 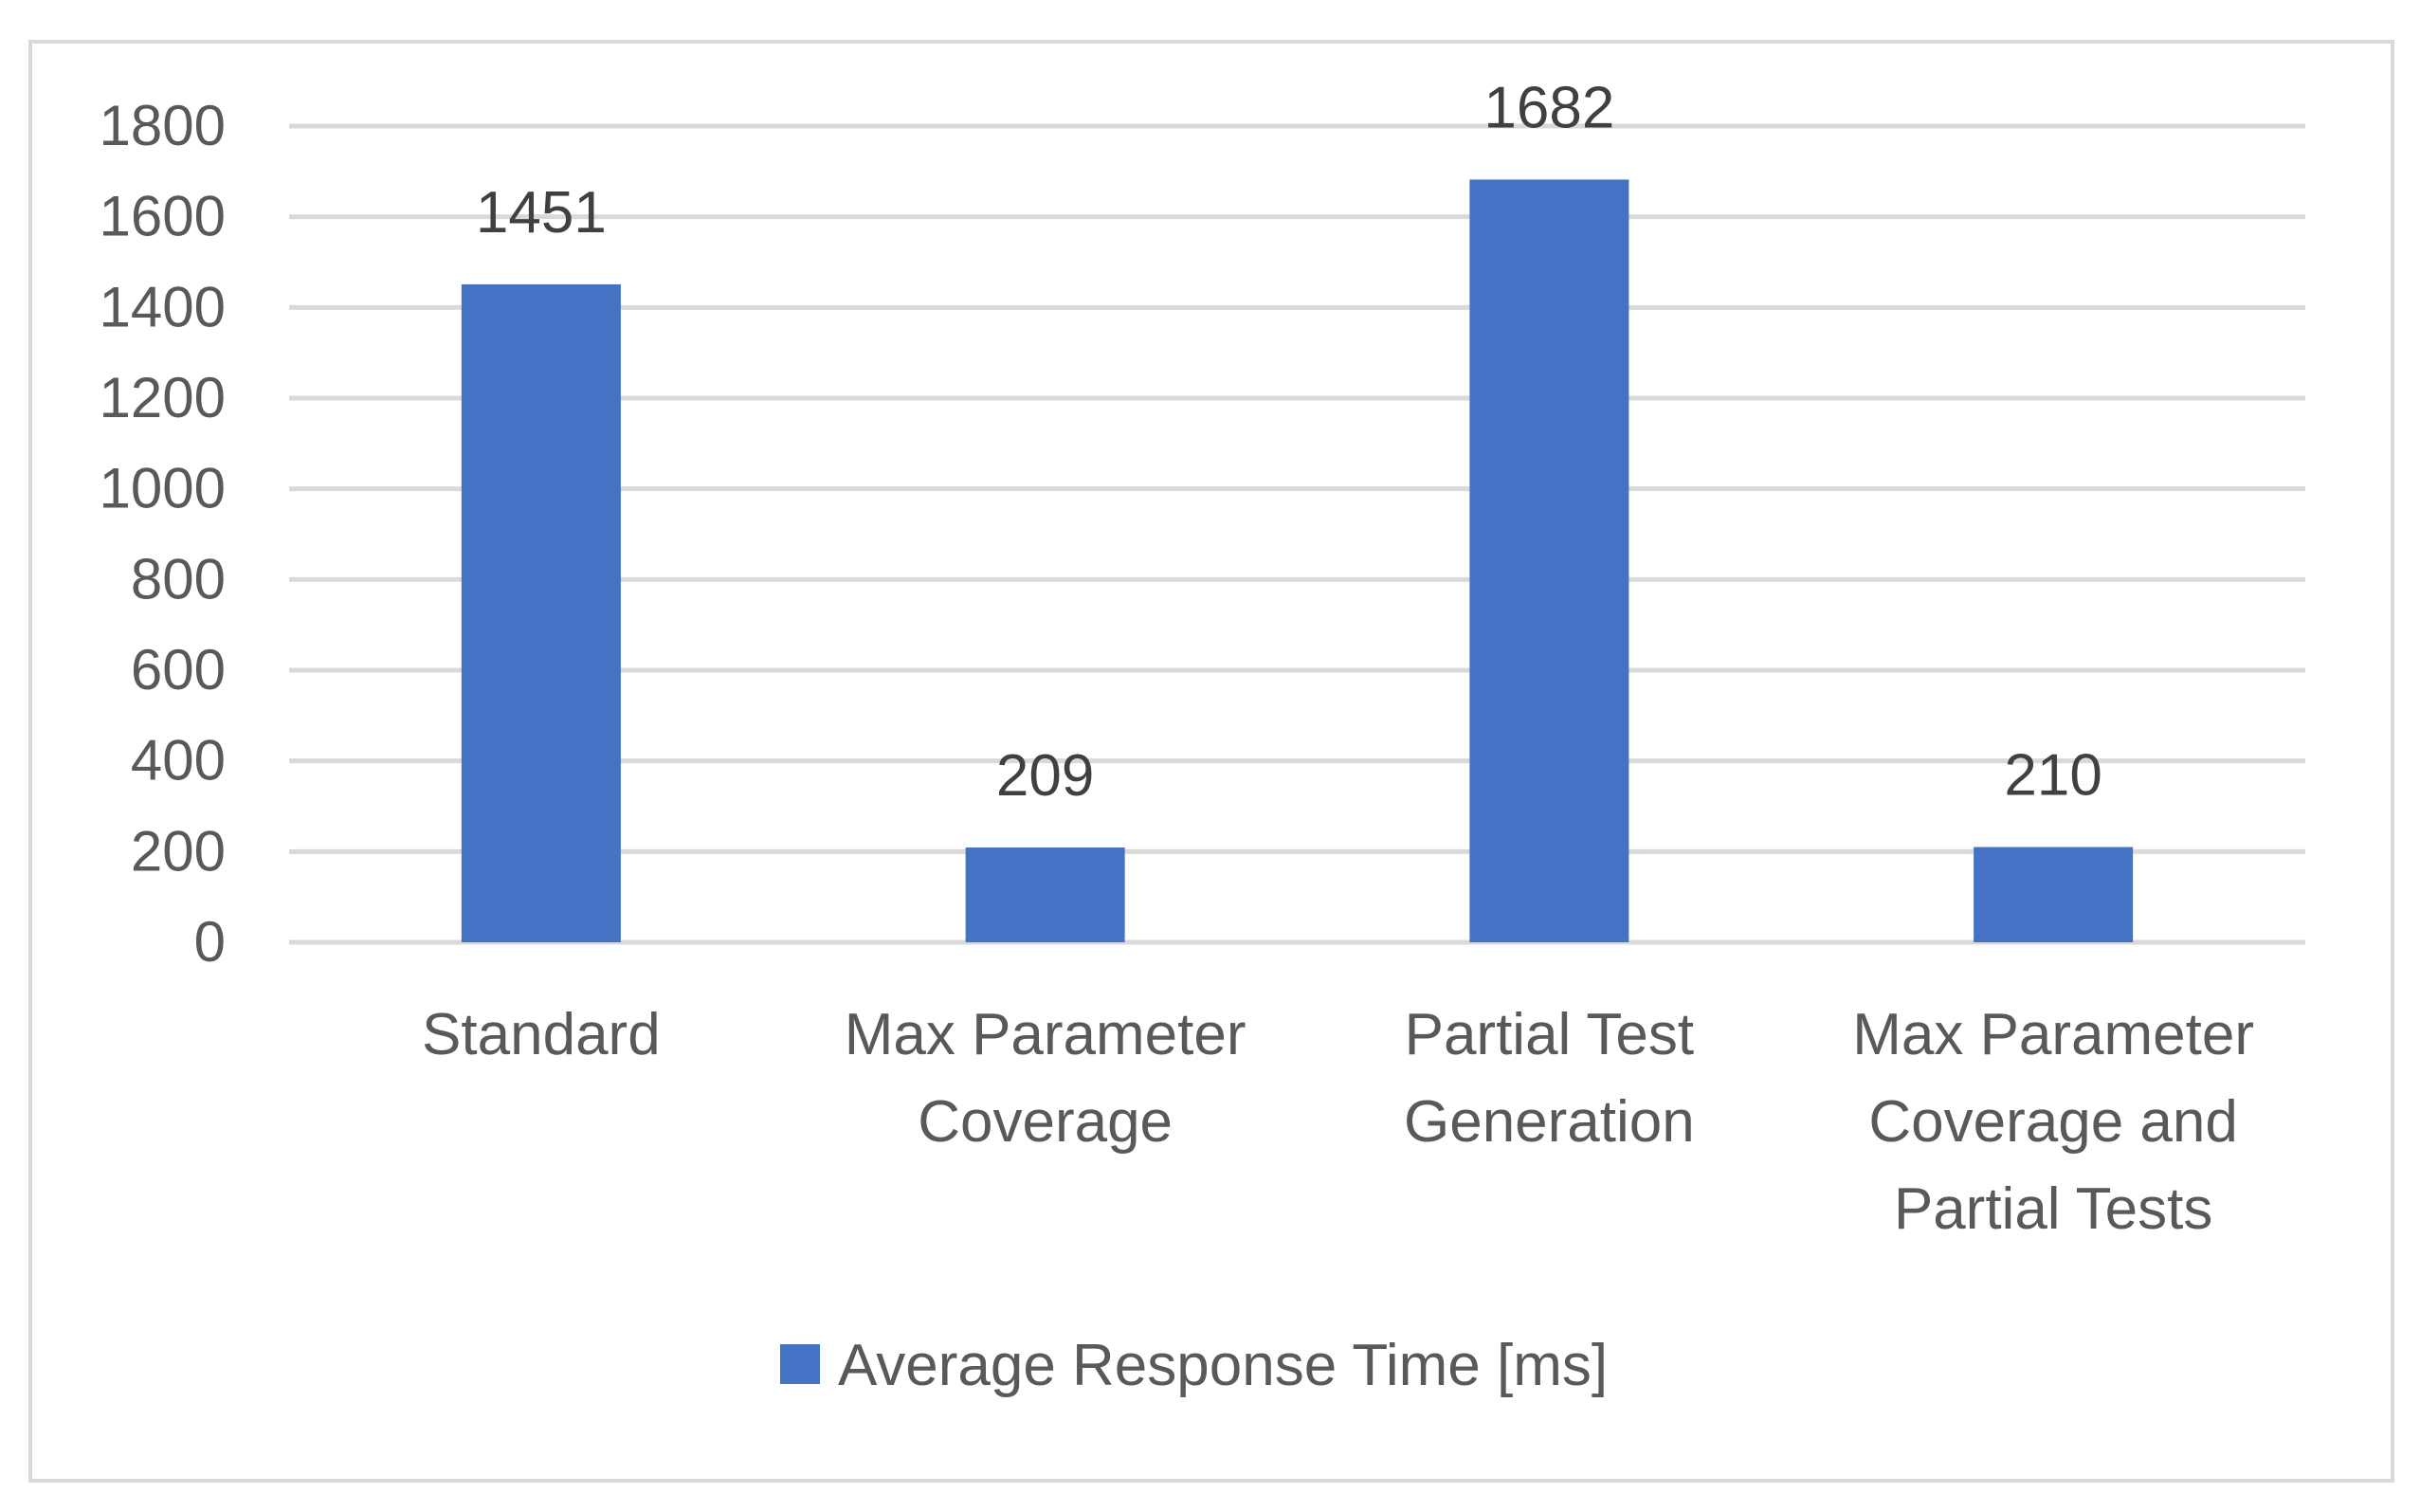 I want to click on y-tick-label-1800: 1800, so click(x=163, y=126).